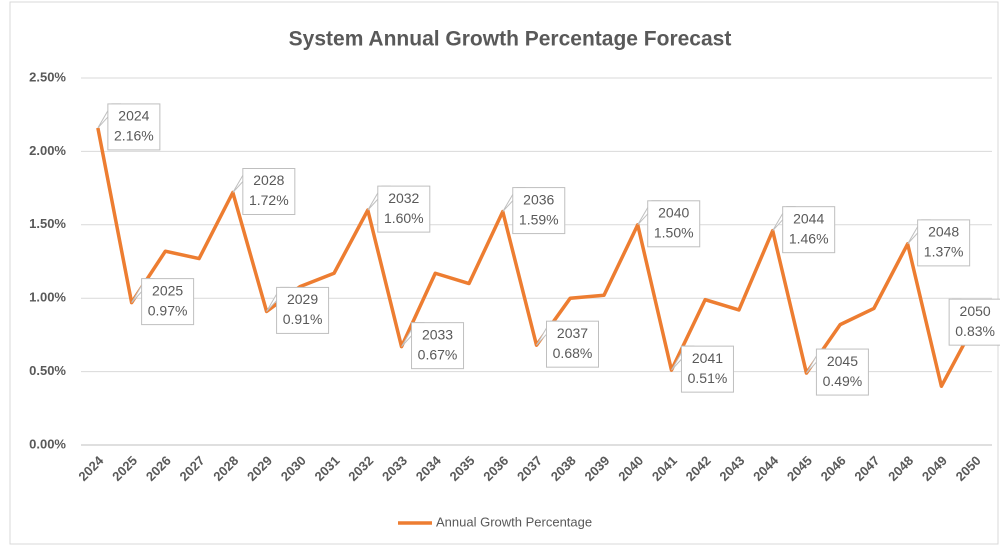  I want to click on data-label: 1.59%, so click(539, 219).